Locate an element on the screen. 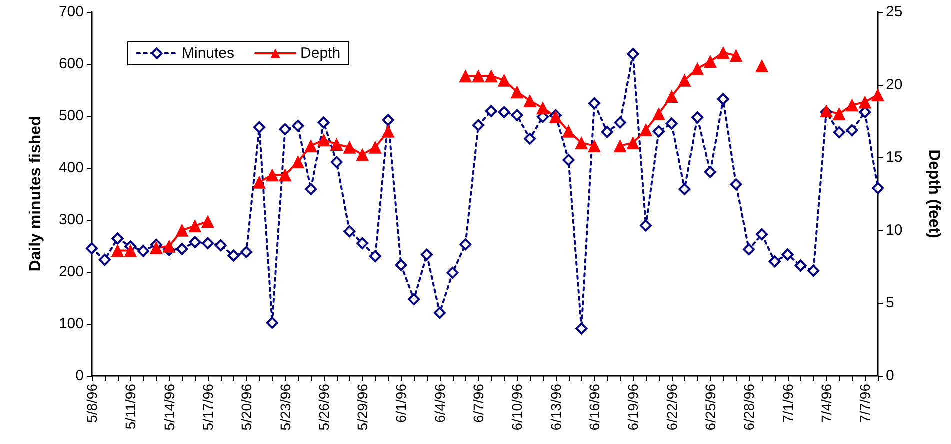 The height and width of the screenshot is (444, 951). x-tick-label: 6/1/96 is located at coordinates (401, 403).